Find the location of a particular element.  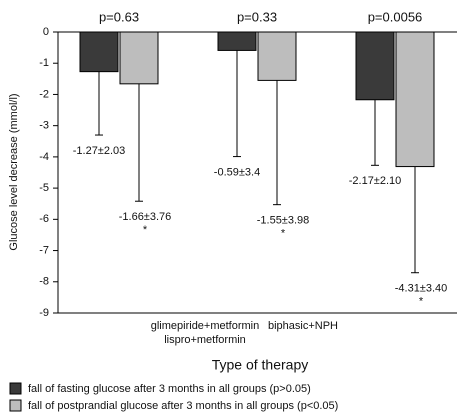

x-tick-label: biphasic+NPH is located at coordinates (303, 326).